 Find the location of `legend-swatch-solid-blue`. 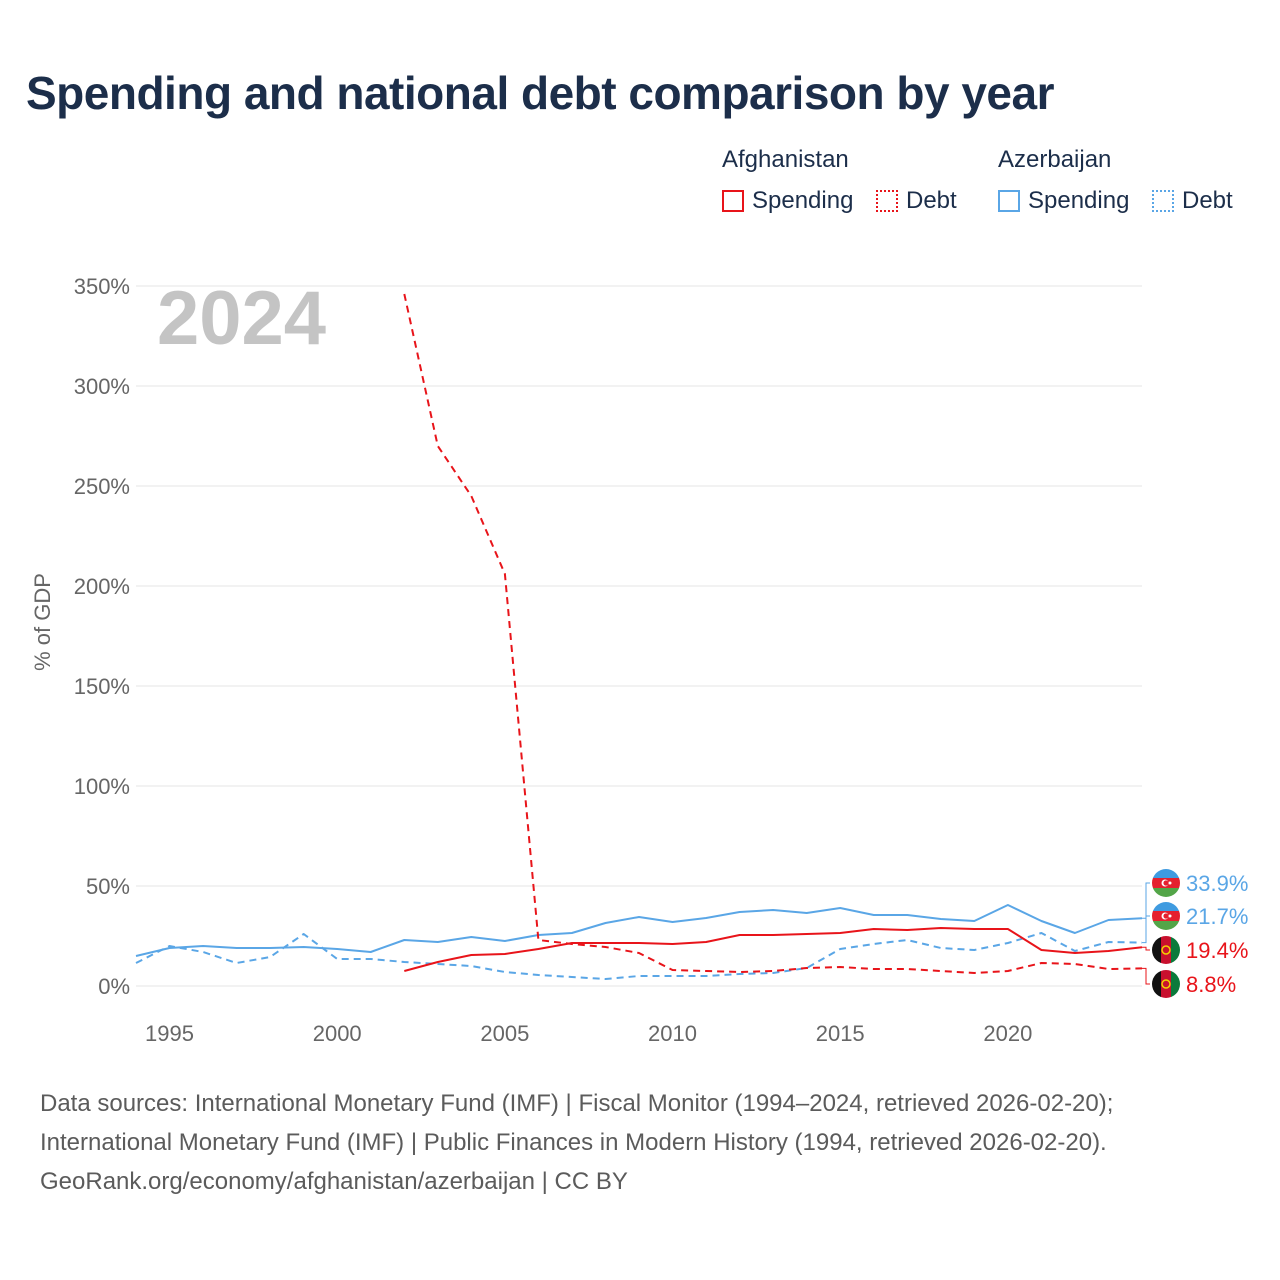

legend-swatch-solid-blue is located at coordinates (1009, 201).